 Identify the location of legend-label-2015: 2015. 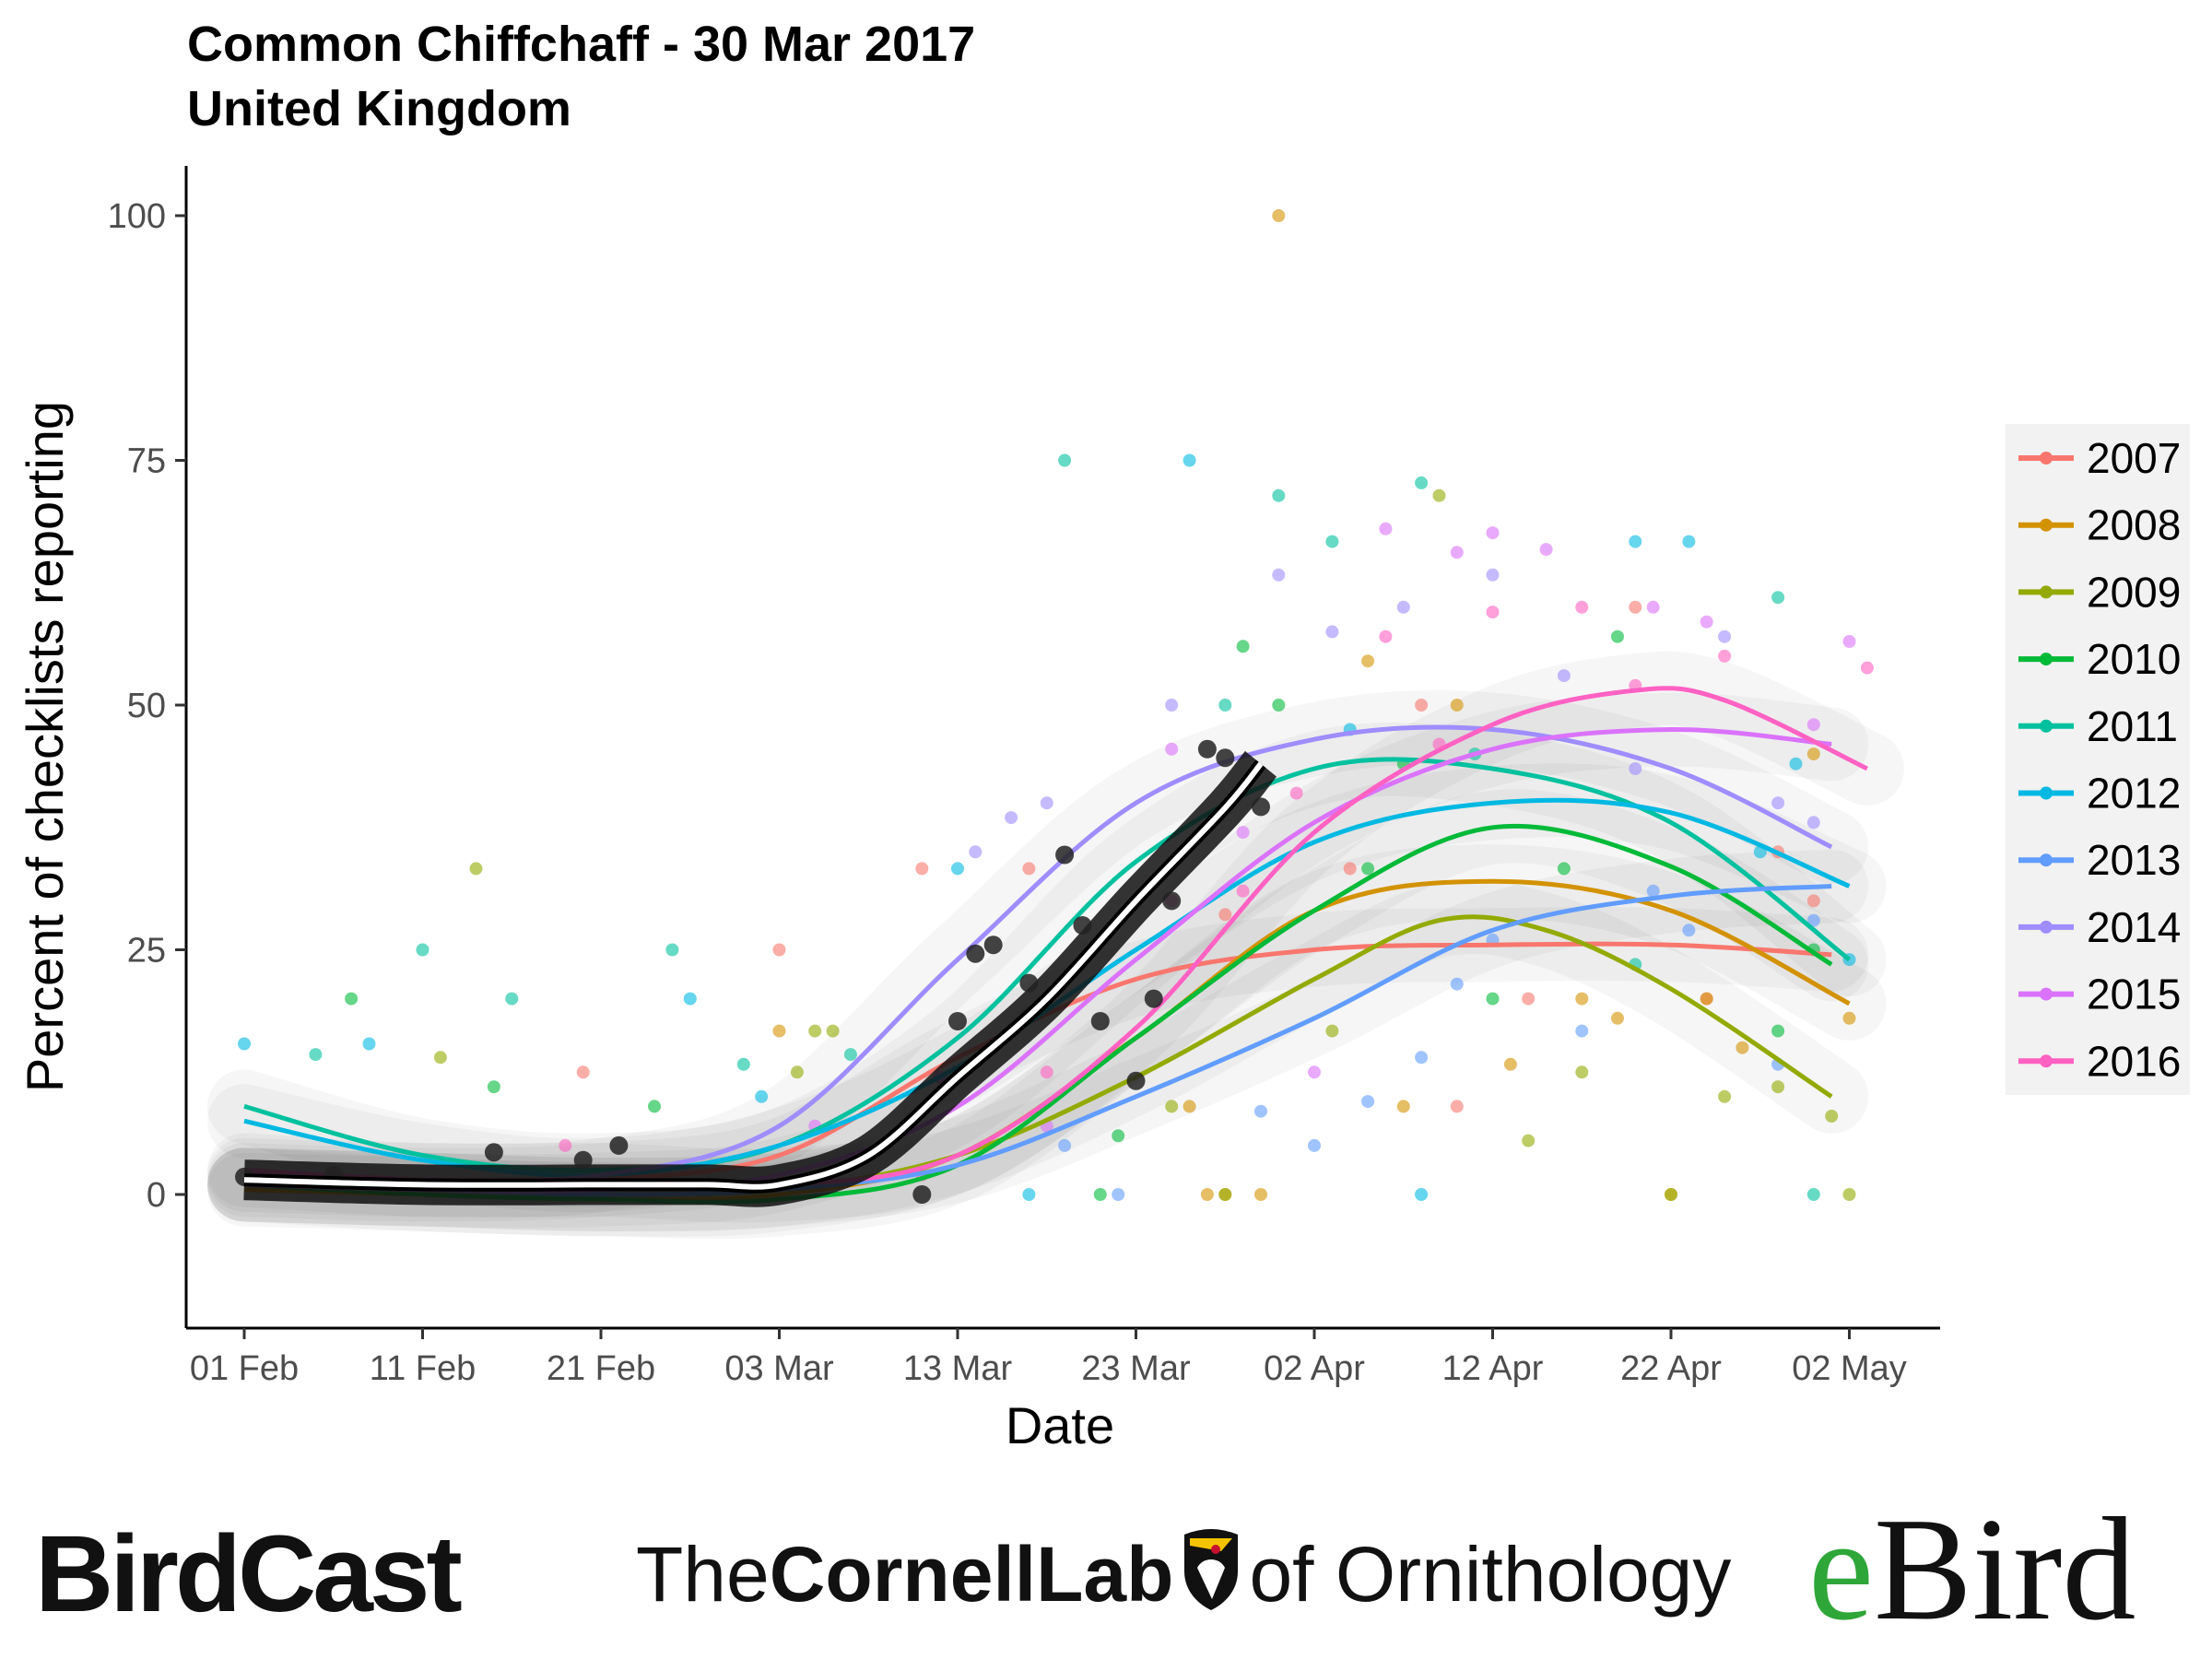
(2134, 994).